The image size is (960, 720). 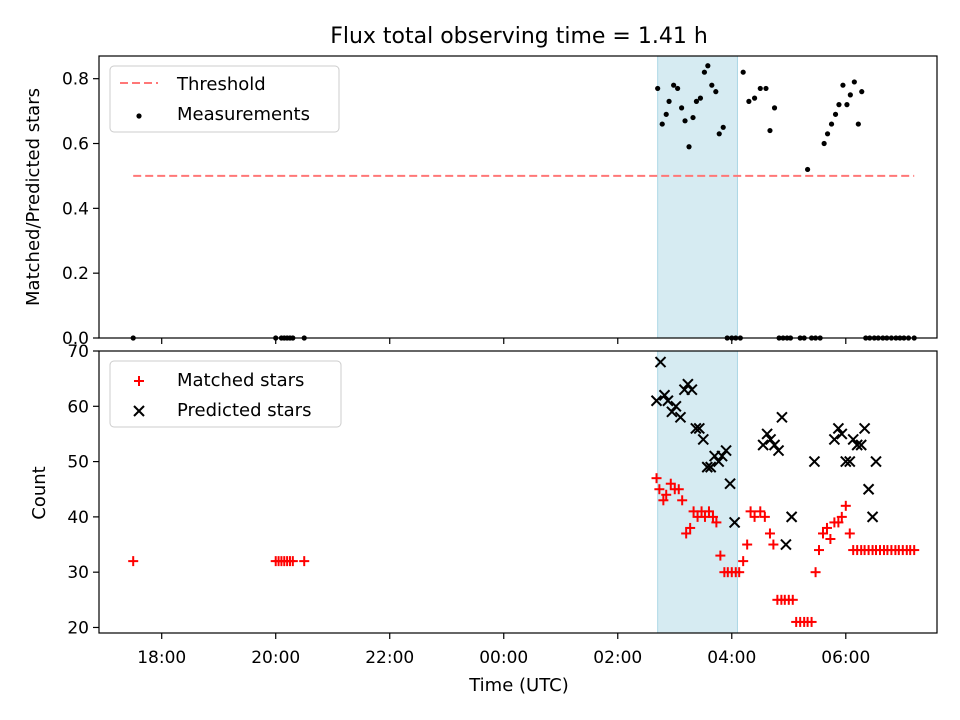 What do you see at coordinates (78, 463) in the screenshot?
I see `bottom-y-tick-label: 50` at bounding box center [78, 463].